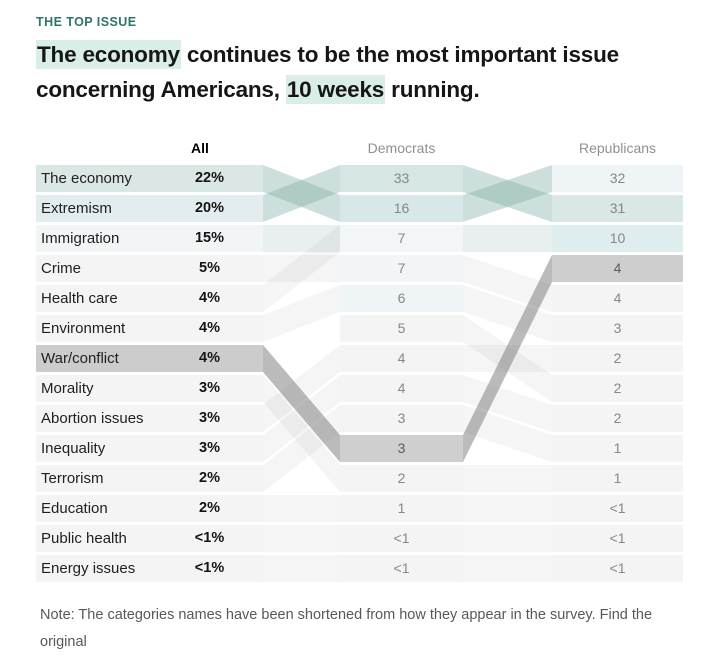 Image resolution: width=717 pixels, height=659 pixels. What do you see at coordinates (209, 178) in the screenshot?
I see `all-value: 22%` at bounding box center [209, 178].